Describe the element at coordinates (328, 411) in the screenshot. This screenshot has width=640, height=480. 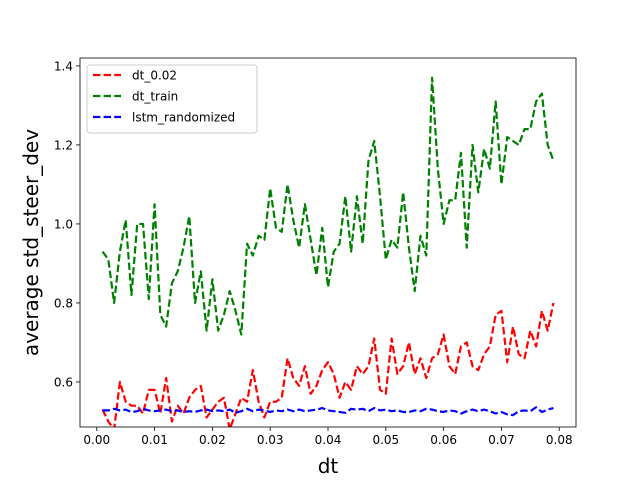
I see `series-line-lstm_randomized` at that location.